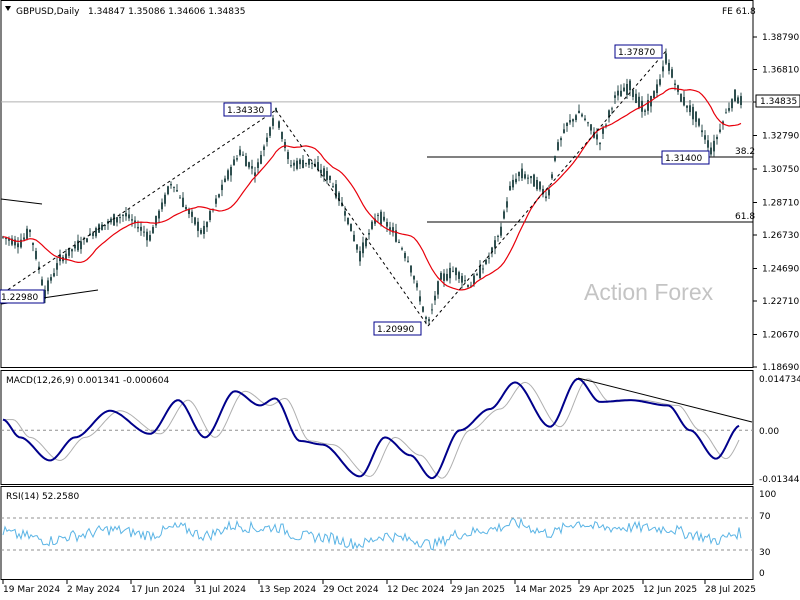  I want to click on price-tick-label: 1.30750, so click(780, 170).